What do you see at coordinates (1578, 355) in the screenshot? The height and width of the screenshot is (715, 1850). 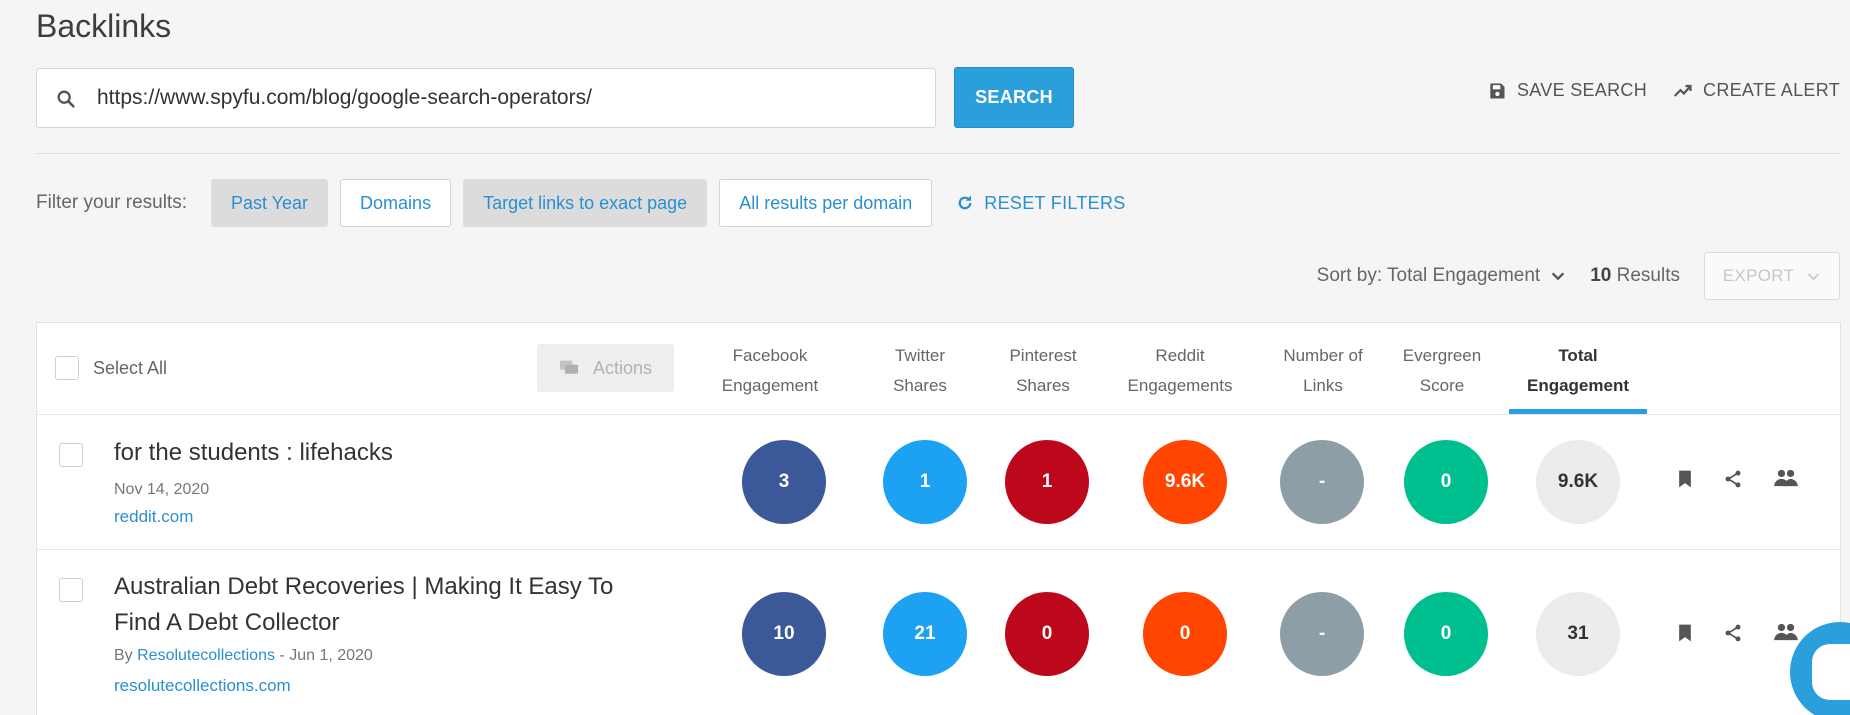 I see `col-head-line: Total` at bounding box center [1578, 355].